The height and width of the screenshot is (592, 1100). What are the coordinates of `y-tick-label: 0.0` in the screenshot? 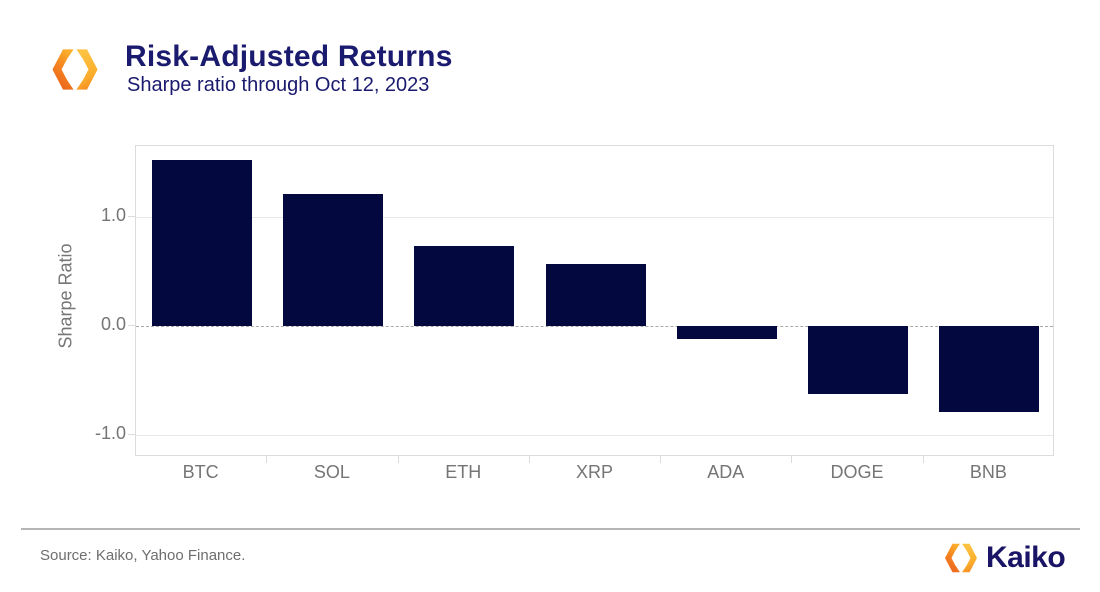 It's located at (113, 324).